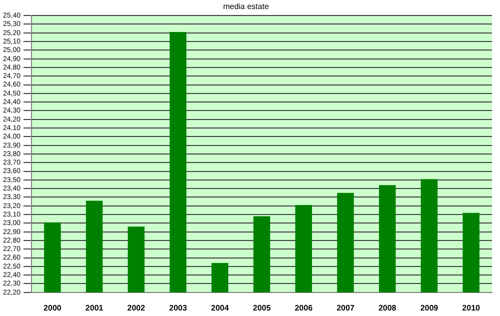  What do you see at coordinates (471, 307) in the screenshot?
I see `x-tick-label: 2010` at bounding box center [471, 307].